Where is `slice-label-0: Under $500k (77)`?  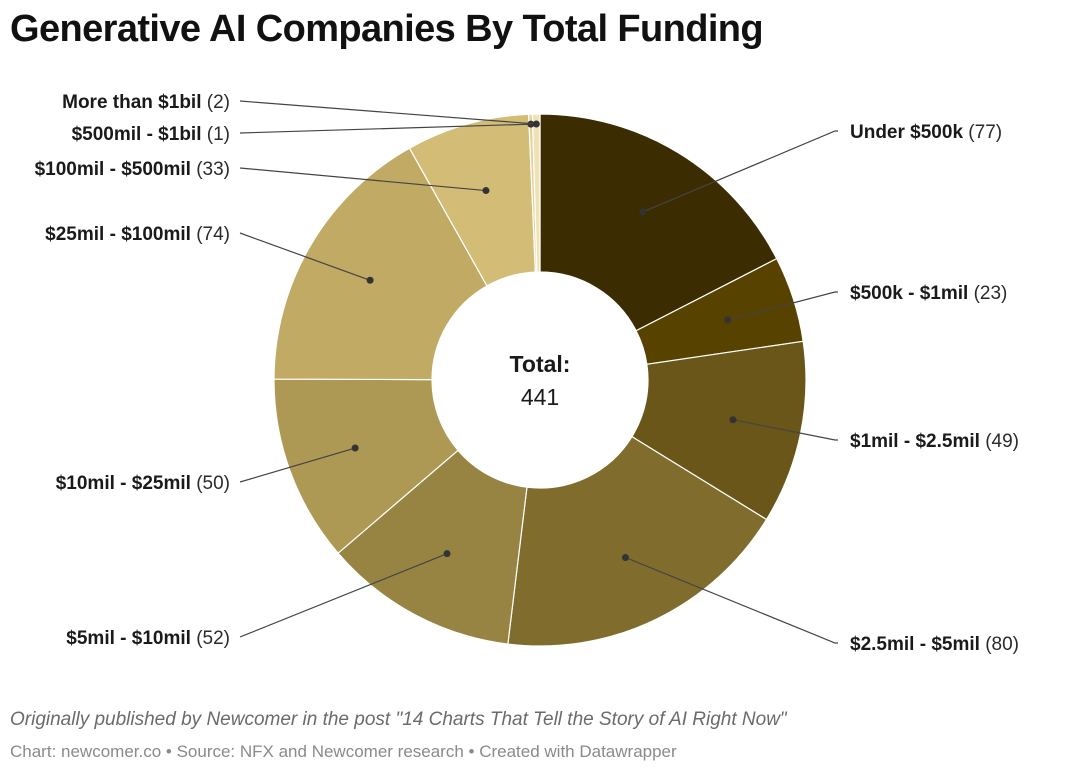 slice-label-0: Under $500k (77) is located at coordinates (926, 132).